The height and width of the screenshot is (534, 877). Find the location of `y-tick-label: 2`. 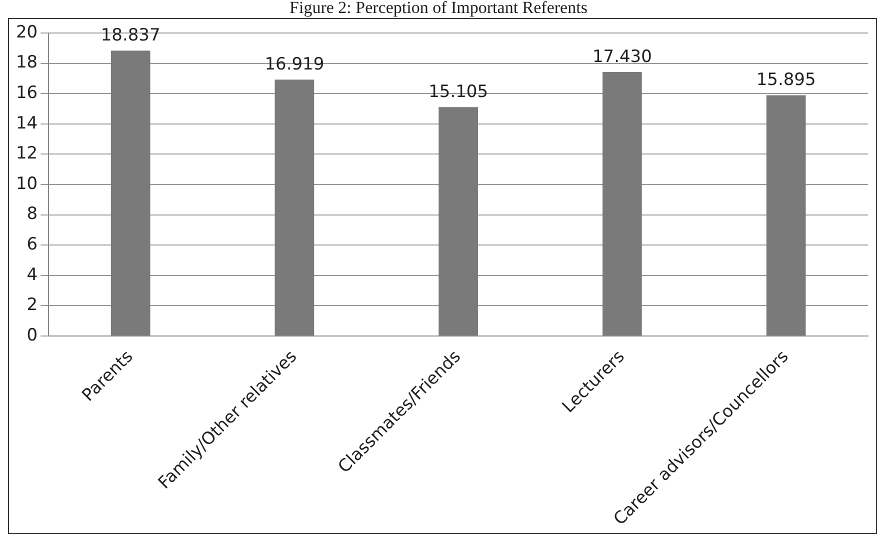

y-tick-label: 2 is located at coordinates (32, 305).